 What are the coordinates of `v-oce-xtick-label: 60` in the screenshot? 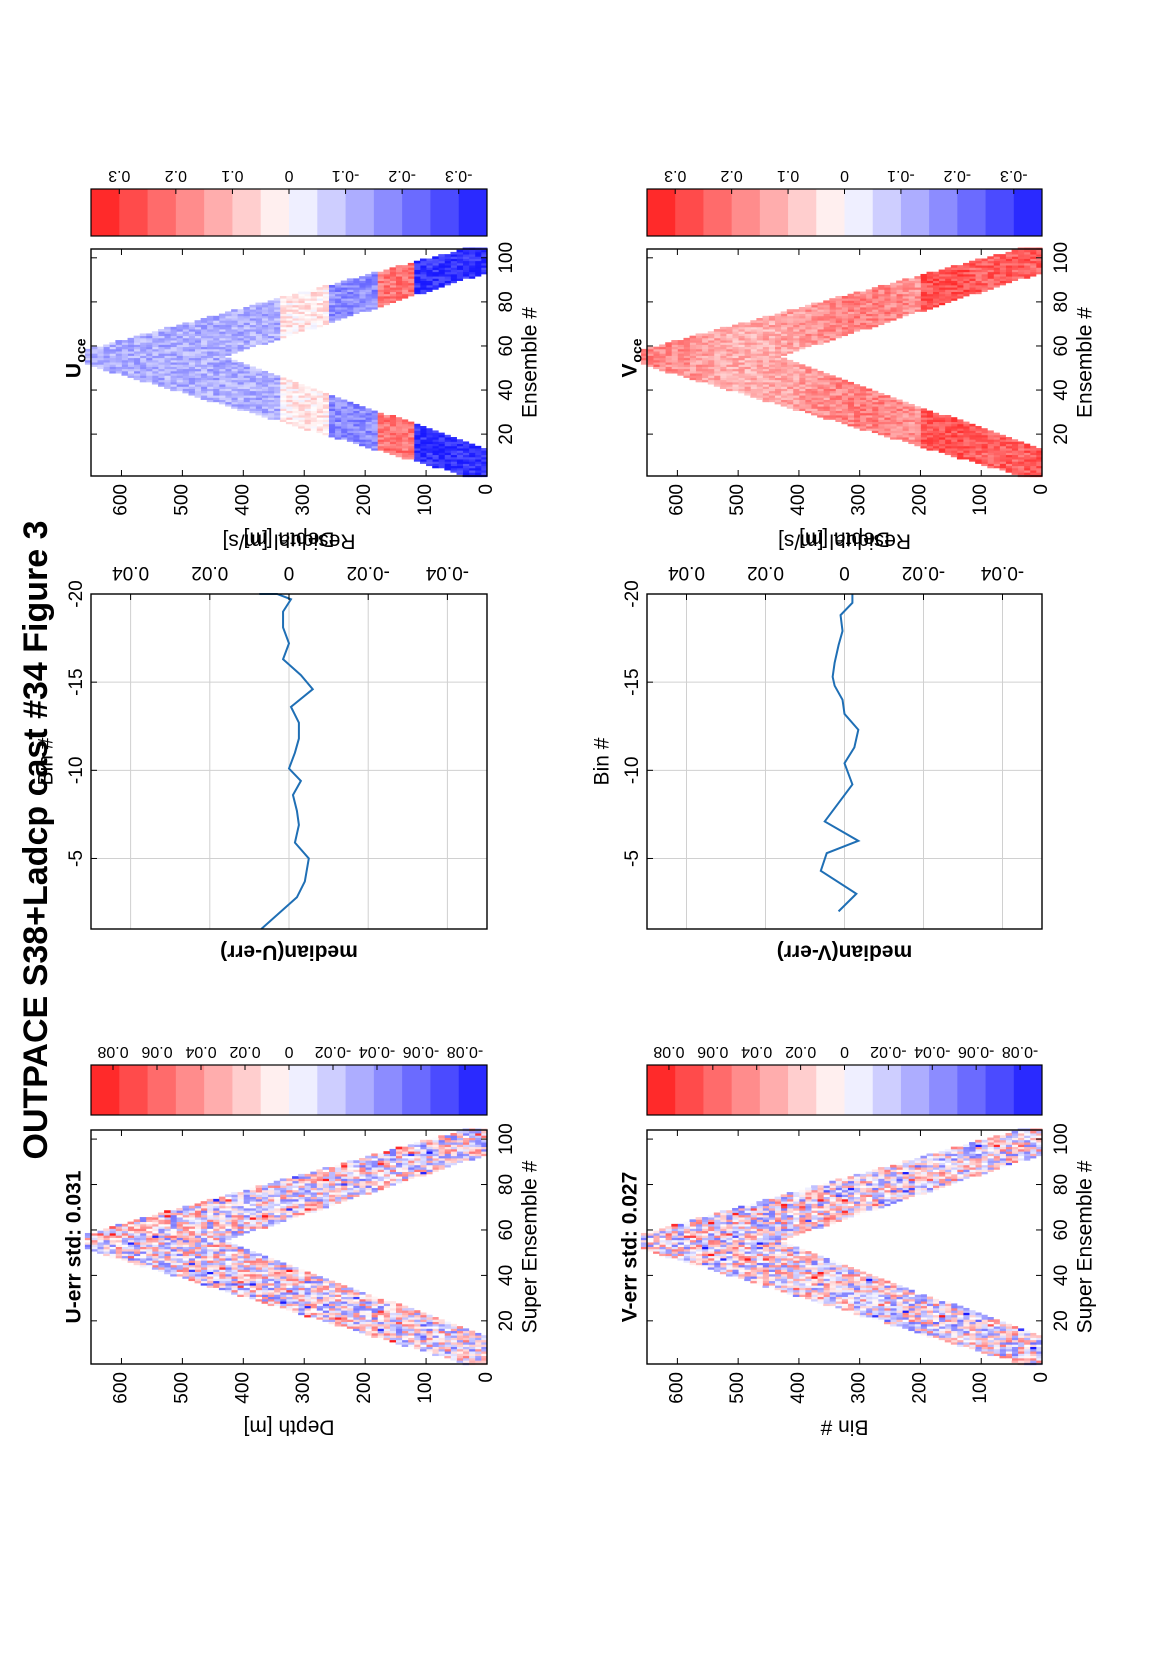 It's located at (1061, 345).